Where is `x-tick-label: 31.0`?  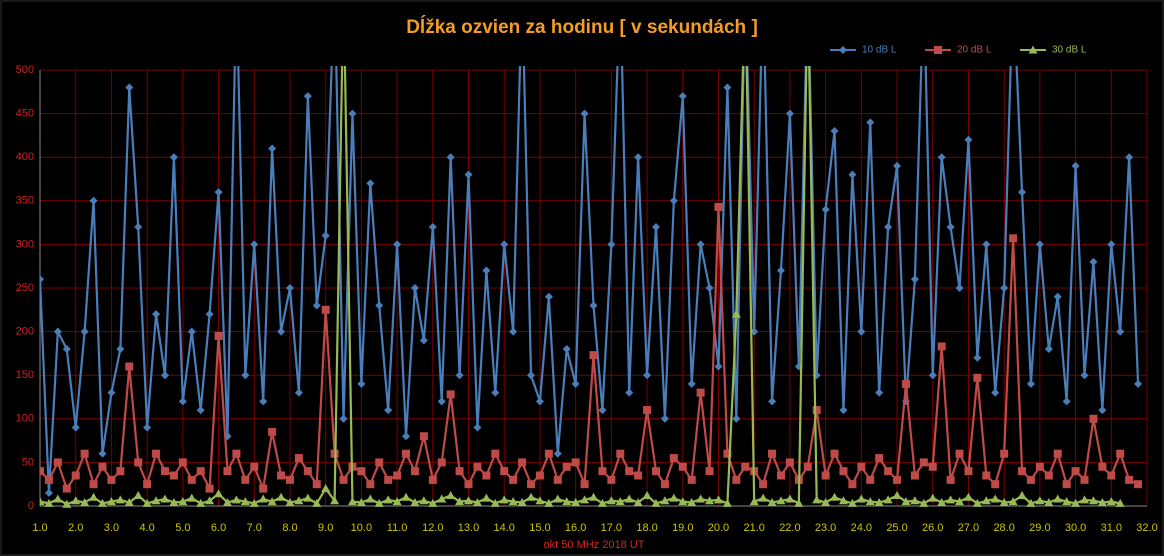 x-tick-label: 31.0 is located at coordinates (1111, 528).